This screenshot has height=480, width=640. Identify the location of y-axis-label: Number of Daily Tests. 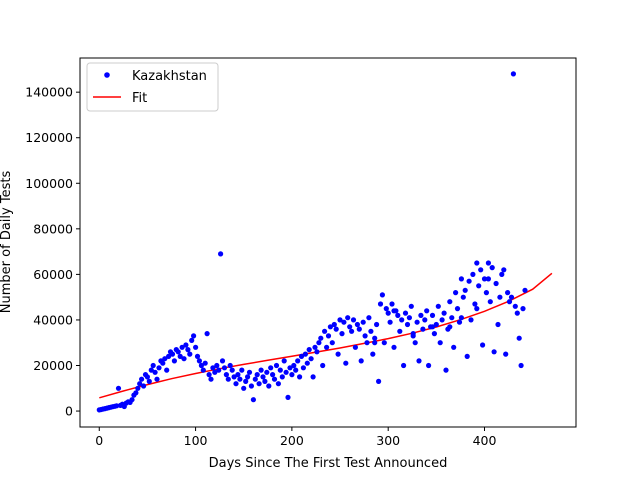
(7, 242).